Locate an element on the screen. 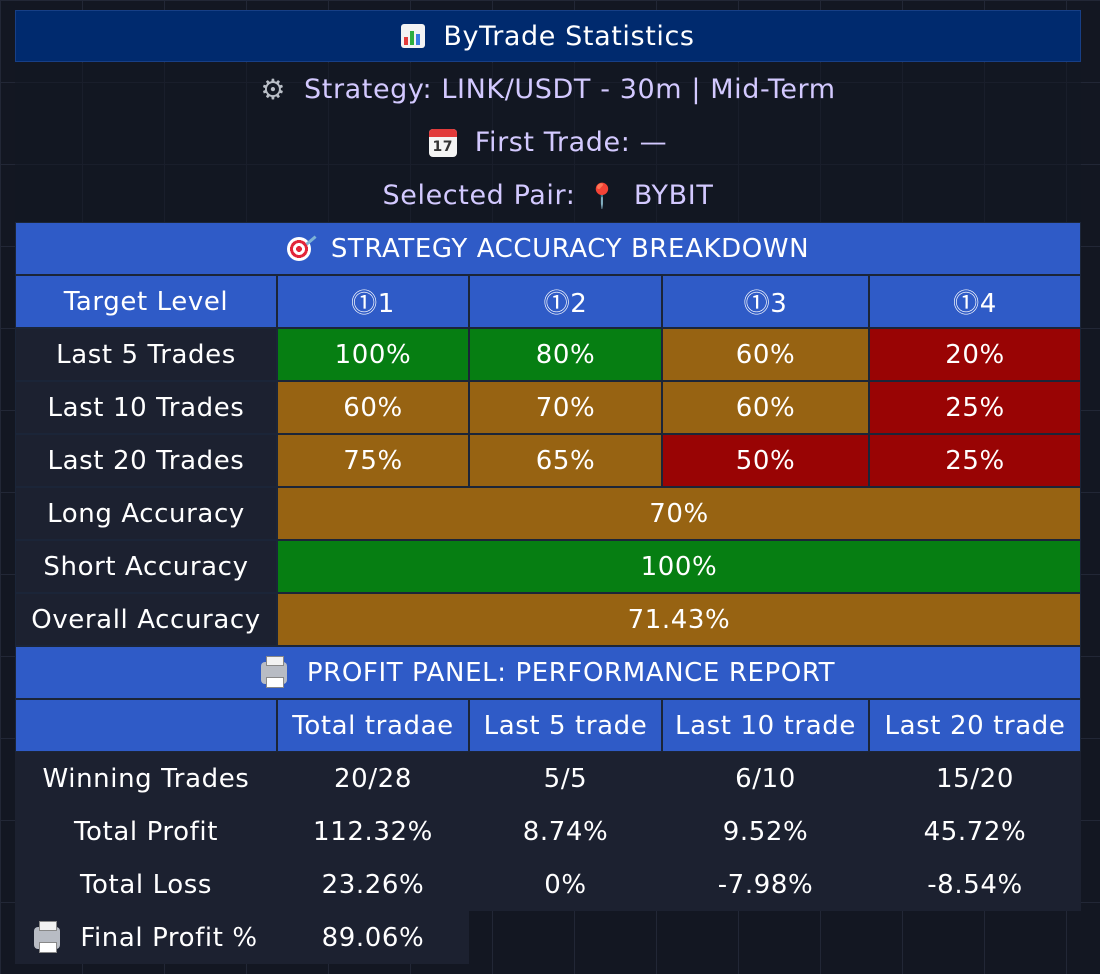  table-row: Long Accuracy 70% is located at coordinates (548, 513).